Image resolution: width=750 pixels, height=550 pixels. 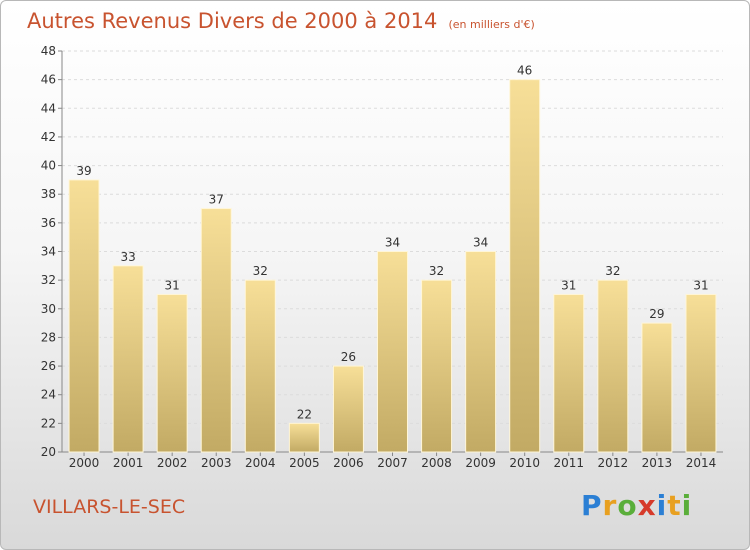 What do you see at coordinates (436, 271) in the screenshot?
I see `data-label-2008: 32` at bounding box center [436, 271].